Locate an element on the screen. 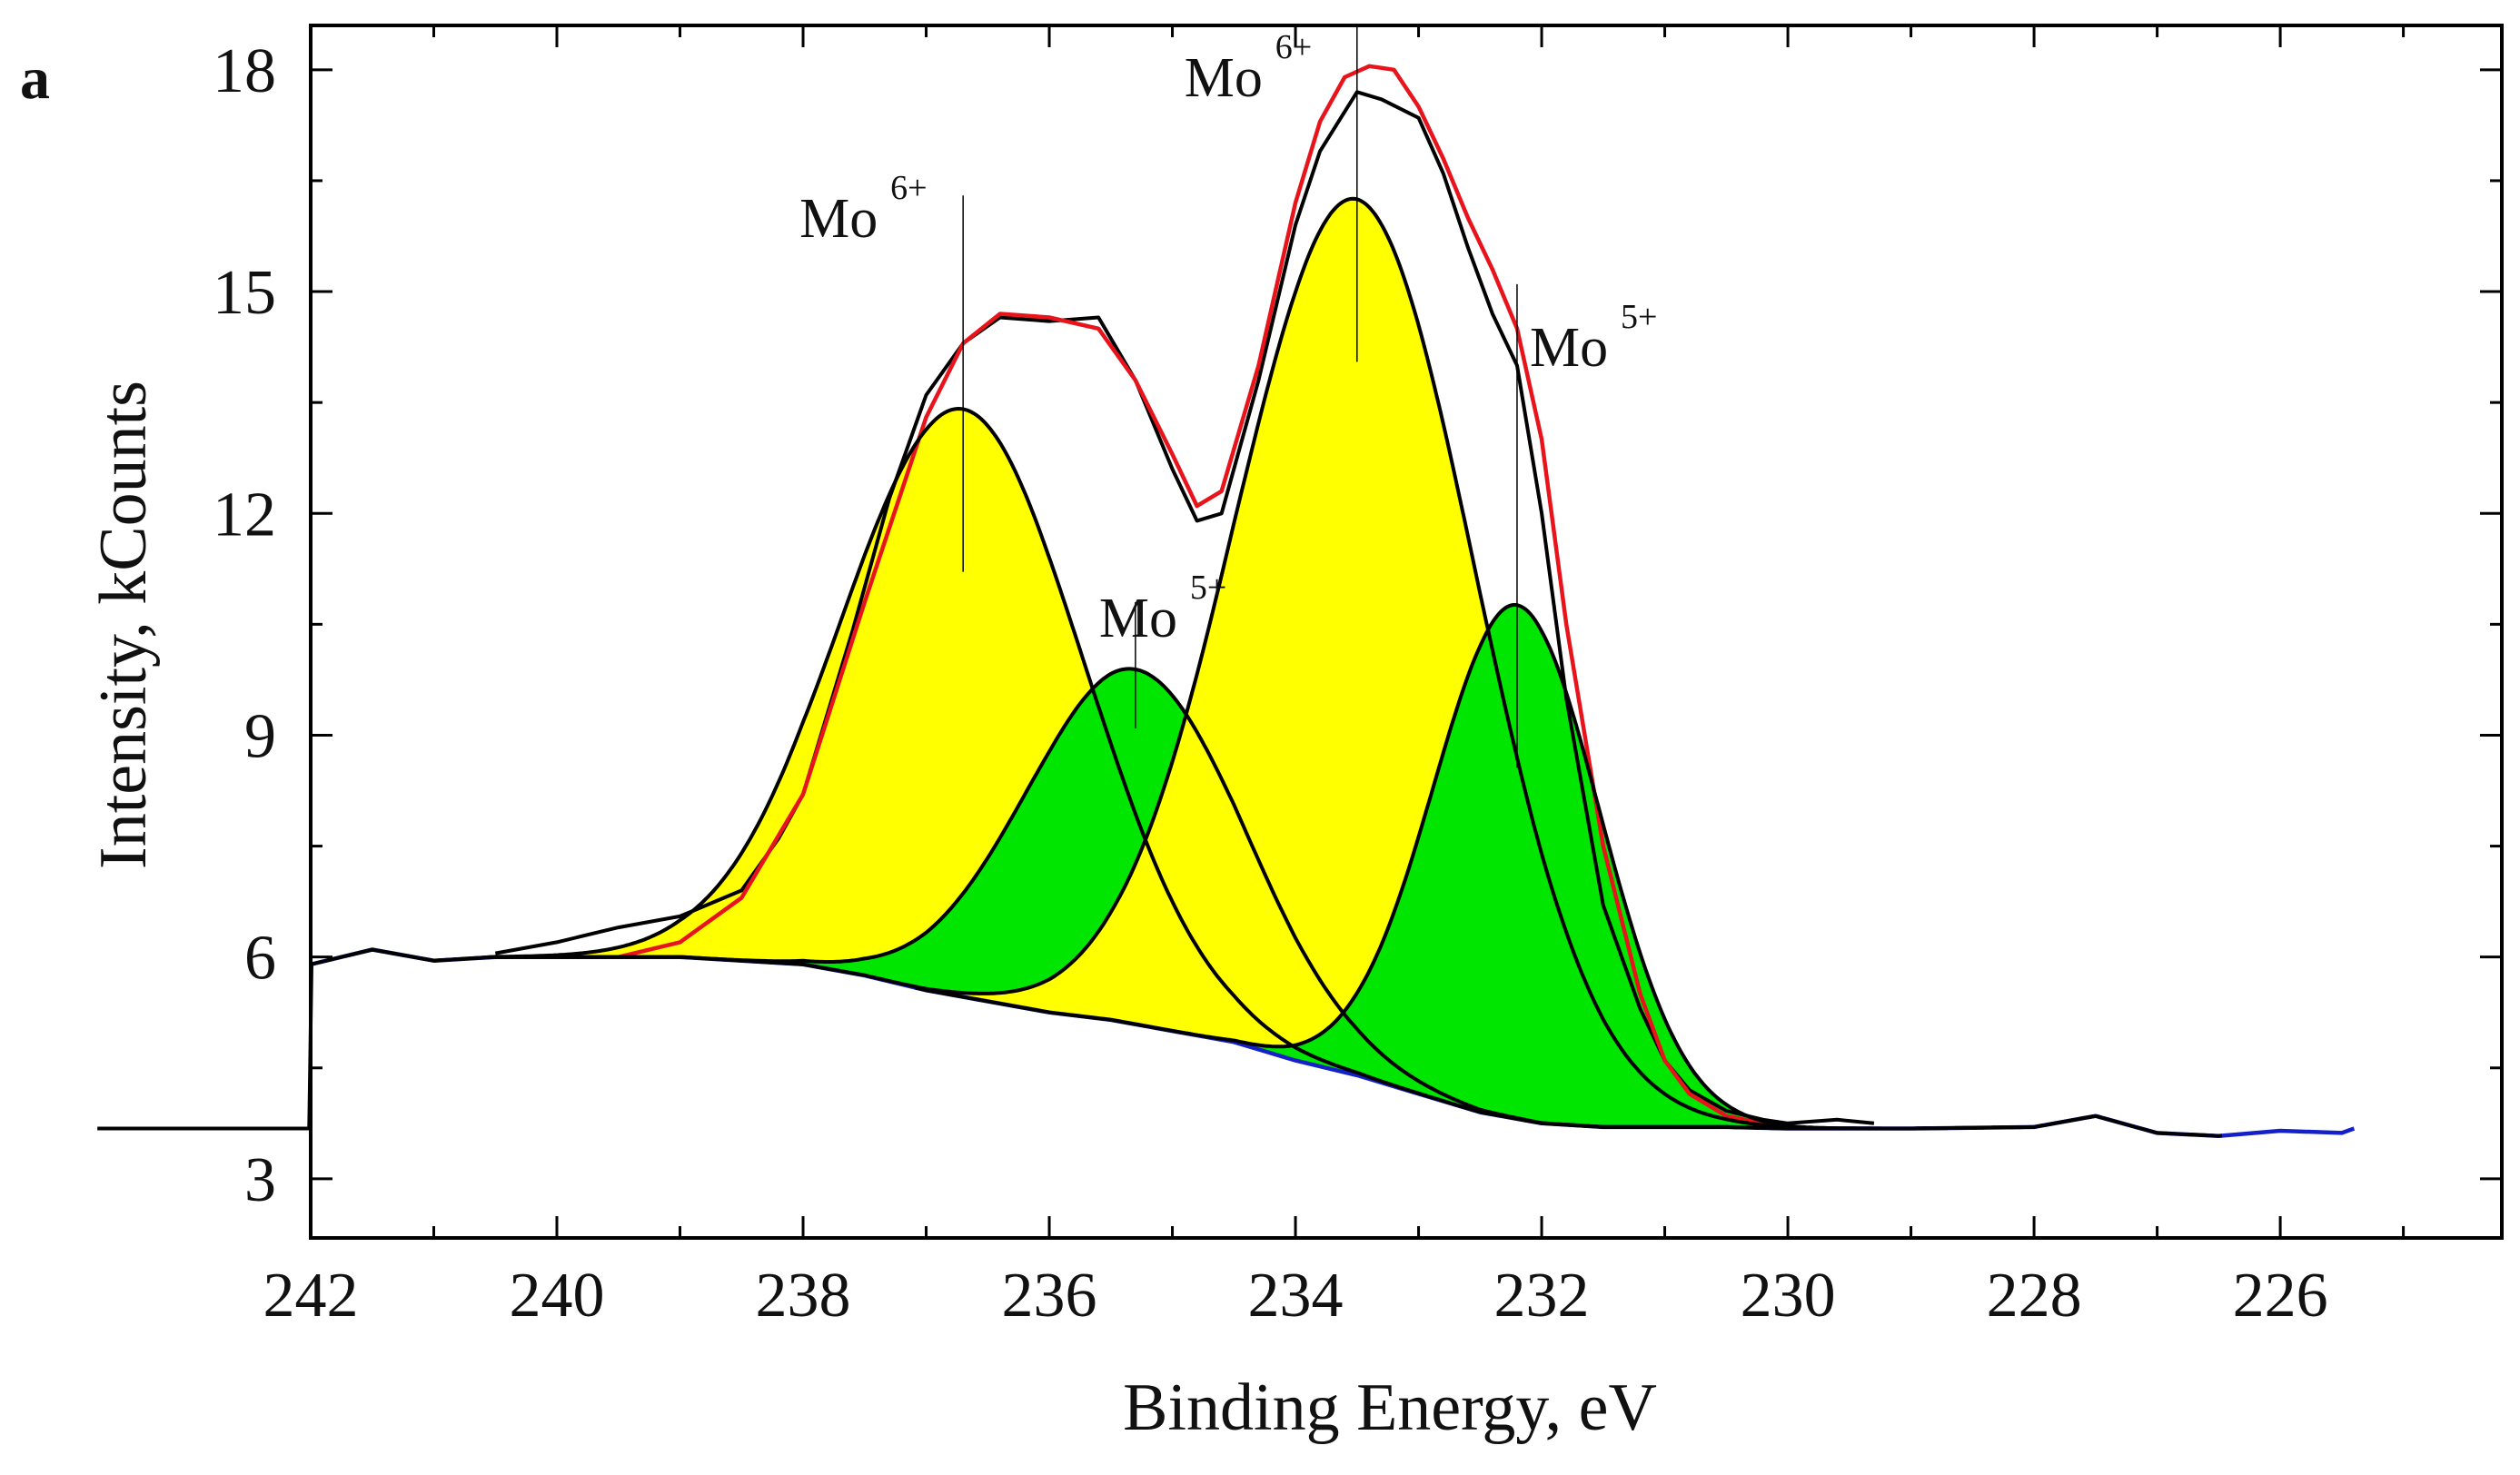 Image resolution: width=2520 pixels, height=1475 pixels. x-tick-label: 234 is located at coordinates (1296, 1296).